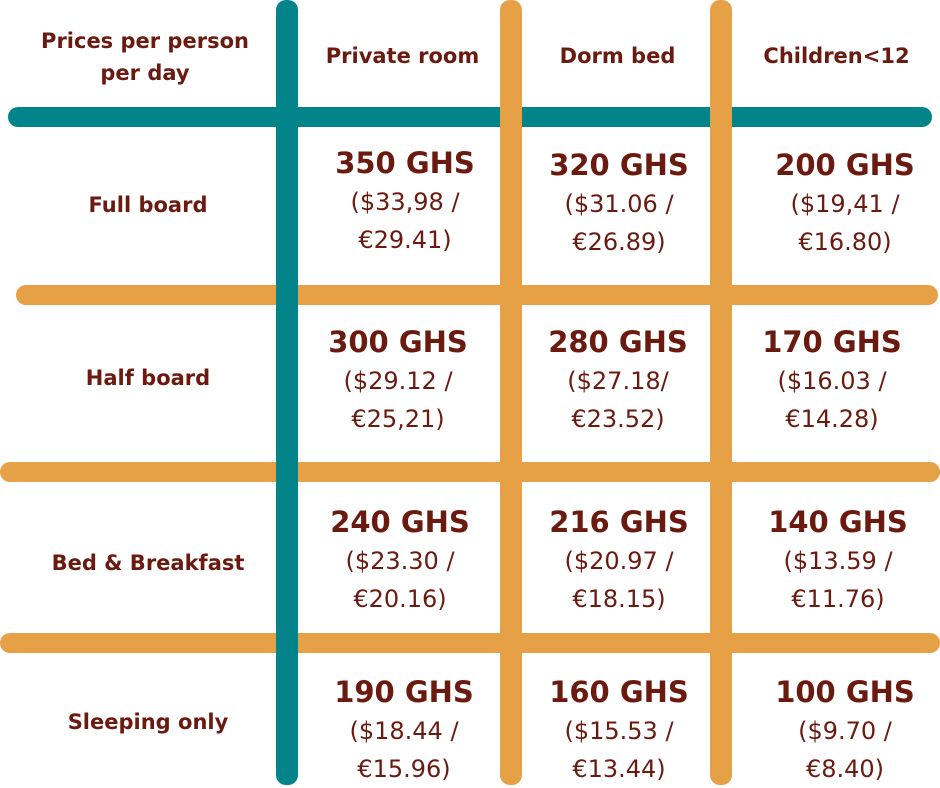 Image resolution: width=940 pixels, height=788 pixels. Describe the element at coordinates (400, 599) in the screenshot. I see `price-eur: €20.16)` at that location.